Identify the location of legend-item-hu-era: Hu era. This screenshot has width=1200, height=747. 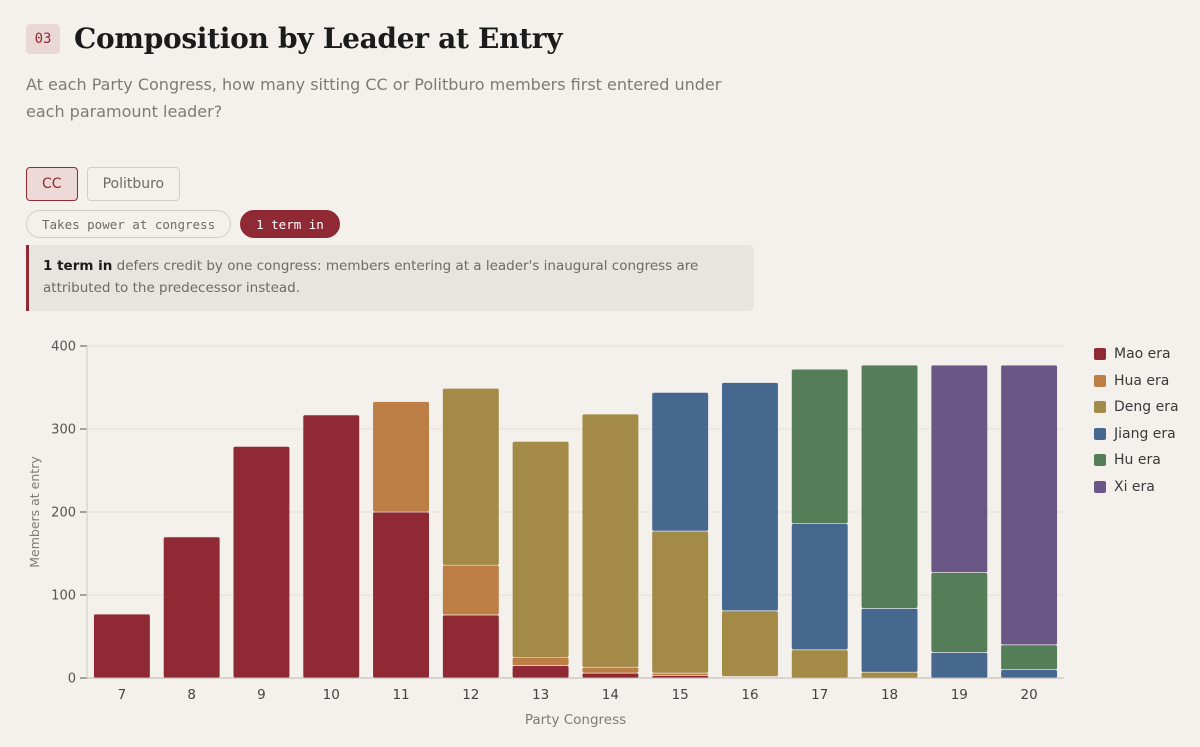
(1136, 460).